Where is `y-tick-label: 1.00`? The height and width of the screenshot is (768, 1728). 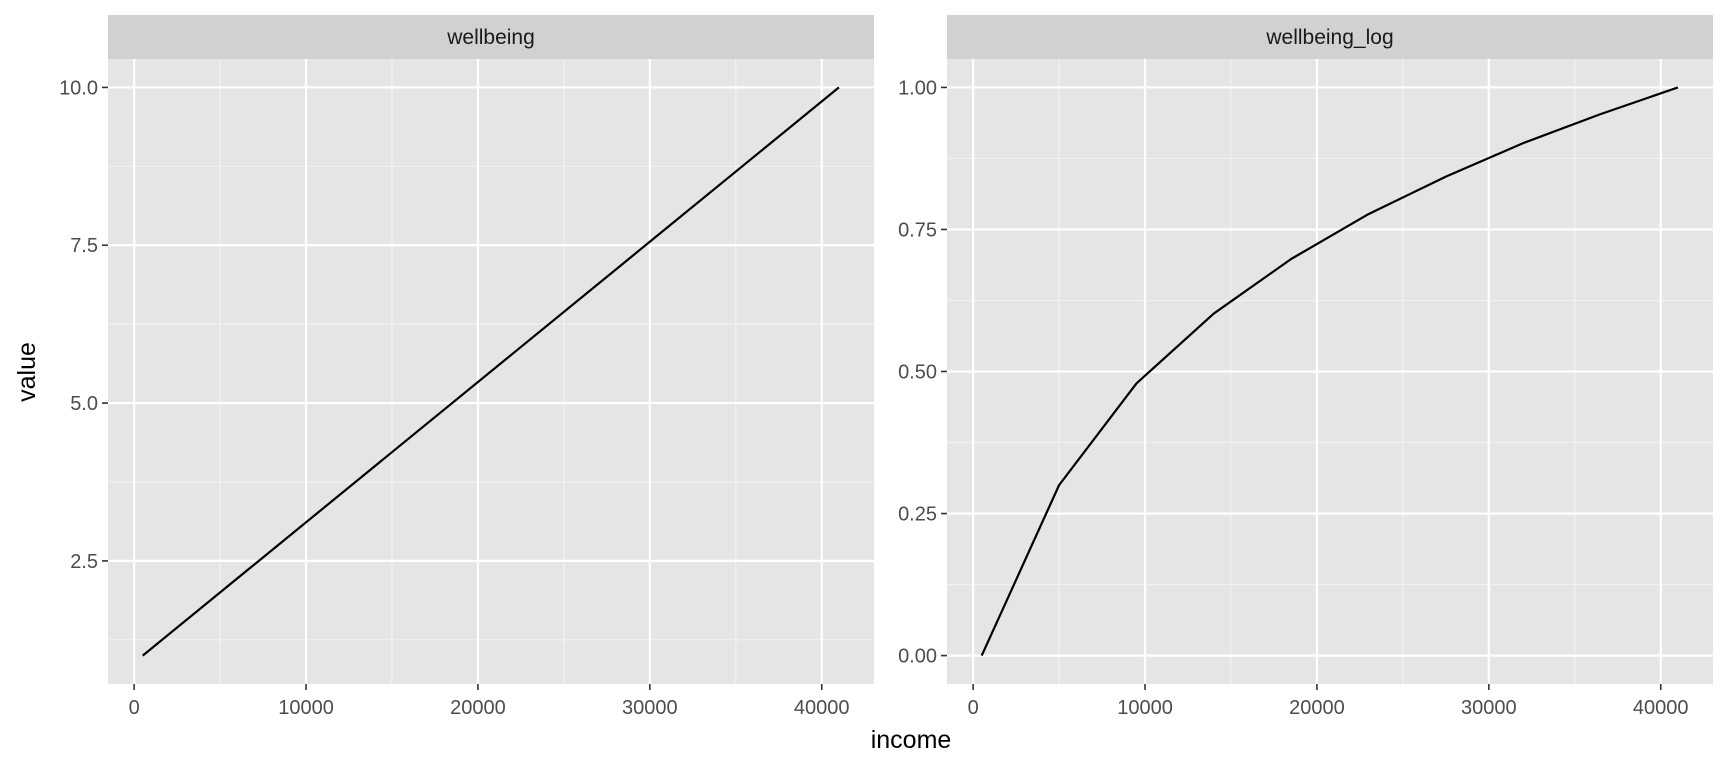
y-tick-label: 1.00 is located at coordinates (917, 88).